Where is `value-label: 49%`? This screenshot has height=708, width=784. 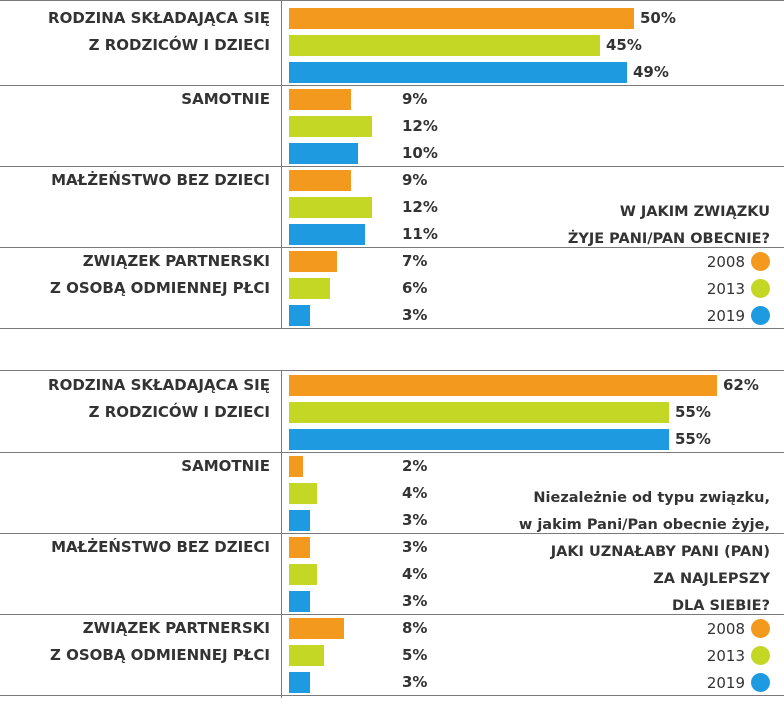 value-label: 49% is located at coordinates (651, 72).